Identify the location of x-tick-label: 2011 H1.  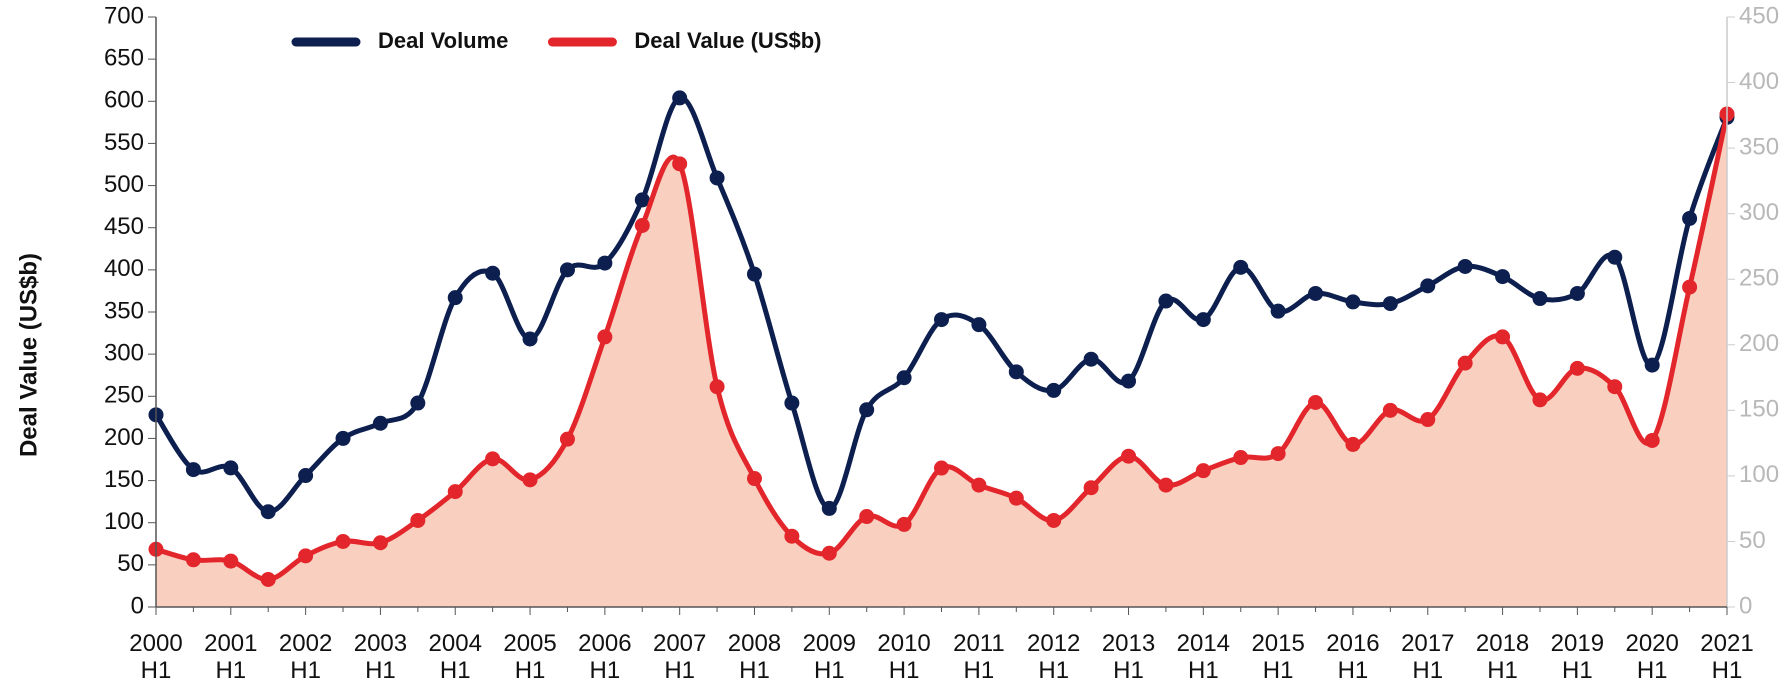
(979, 657).